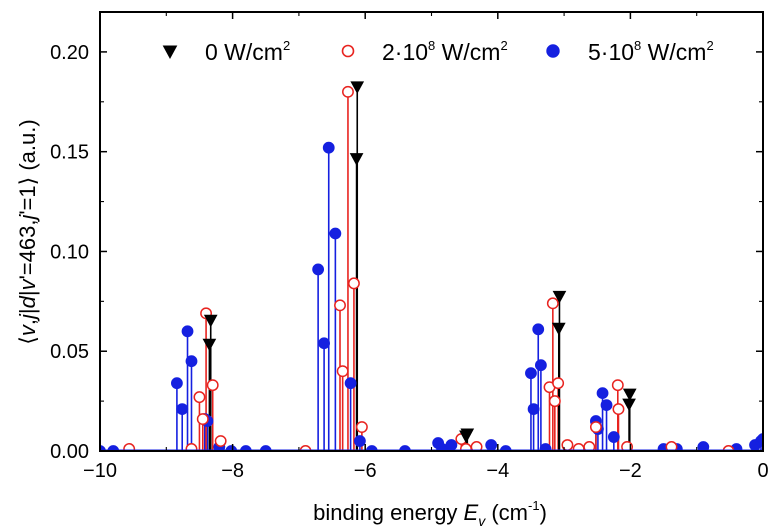 The height and width of the screenshot is (531, 769). I want to click on y-tick-label: 0.15, so click(69, 153).